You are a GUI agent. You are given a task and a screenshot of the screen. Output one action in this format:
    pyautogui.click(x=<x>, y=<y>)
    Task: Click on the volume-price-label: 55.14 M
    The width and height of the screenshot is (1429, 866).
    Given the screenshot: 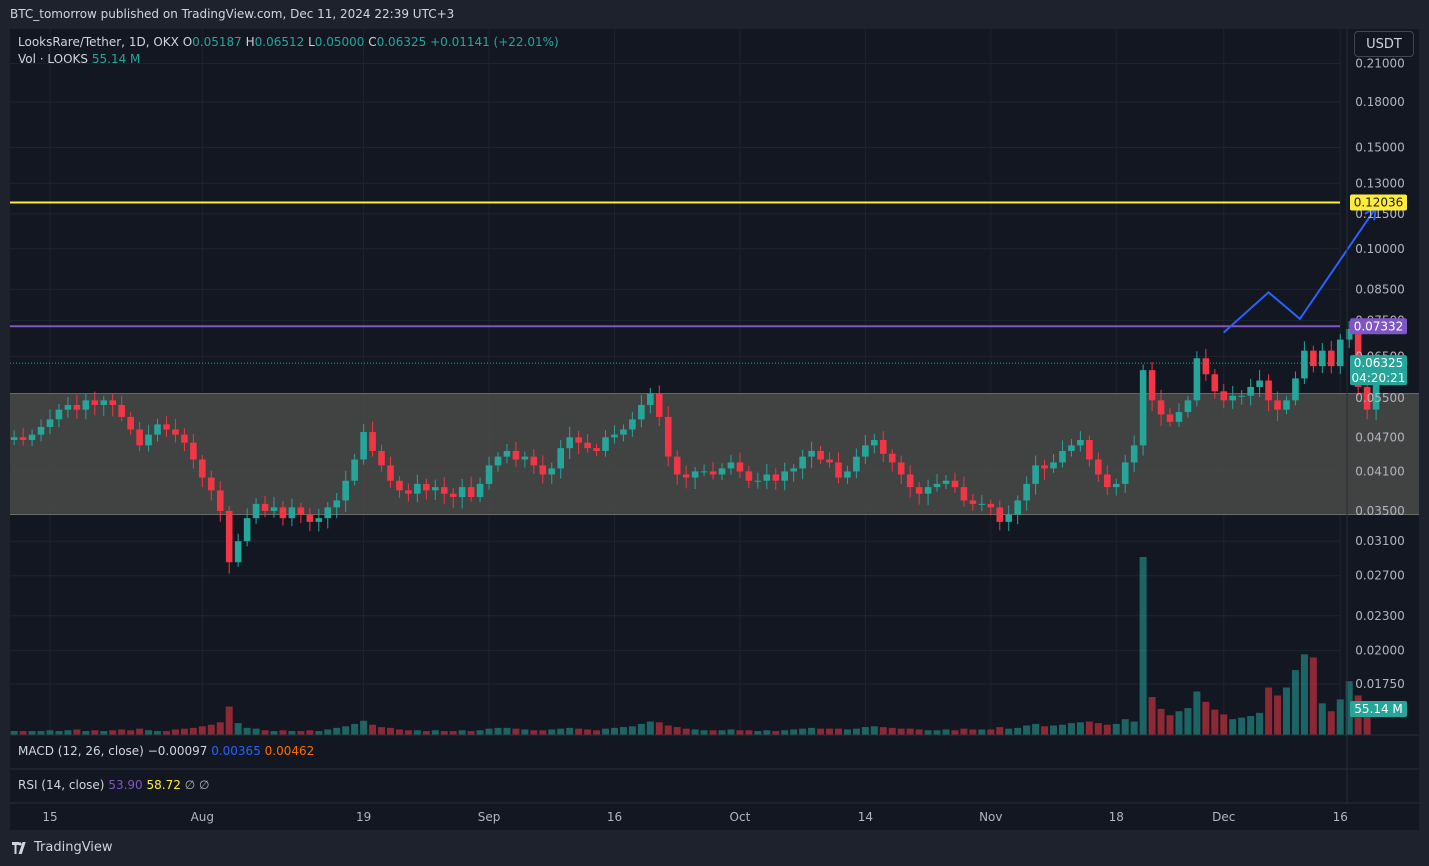 What is the action you would take?
    pyautogui.click(x=1378, y=709)
    